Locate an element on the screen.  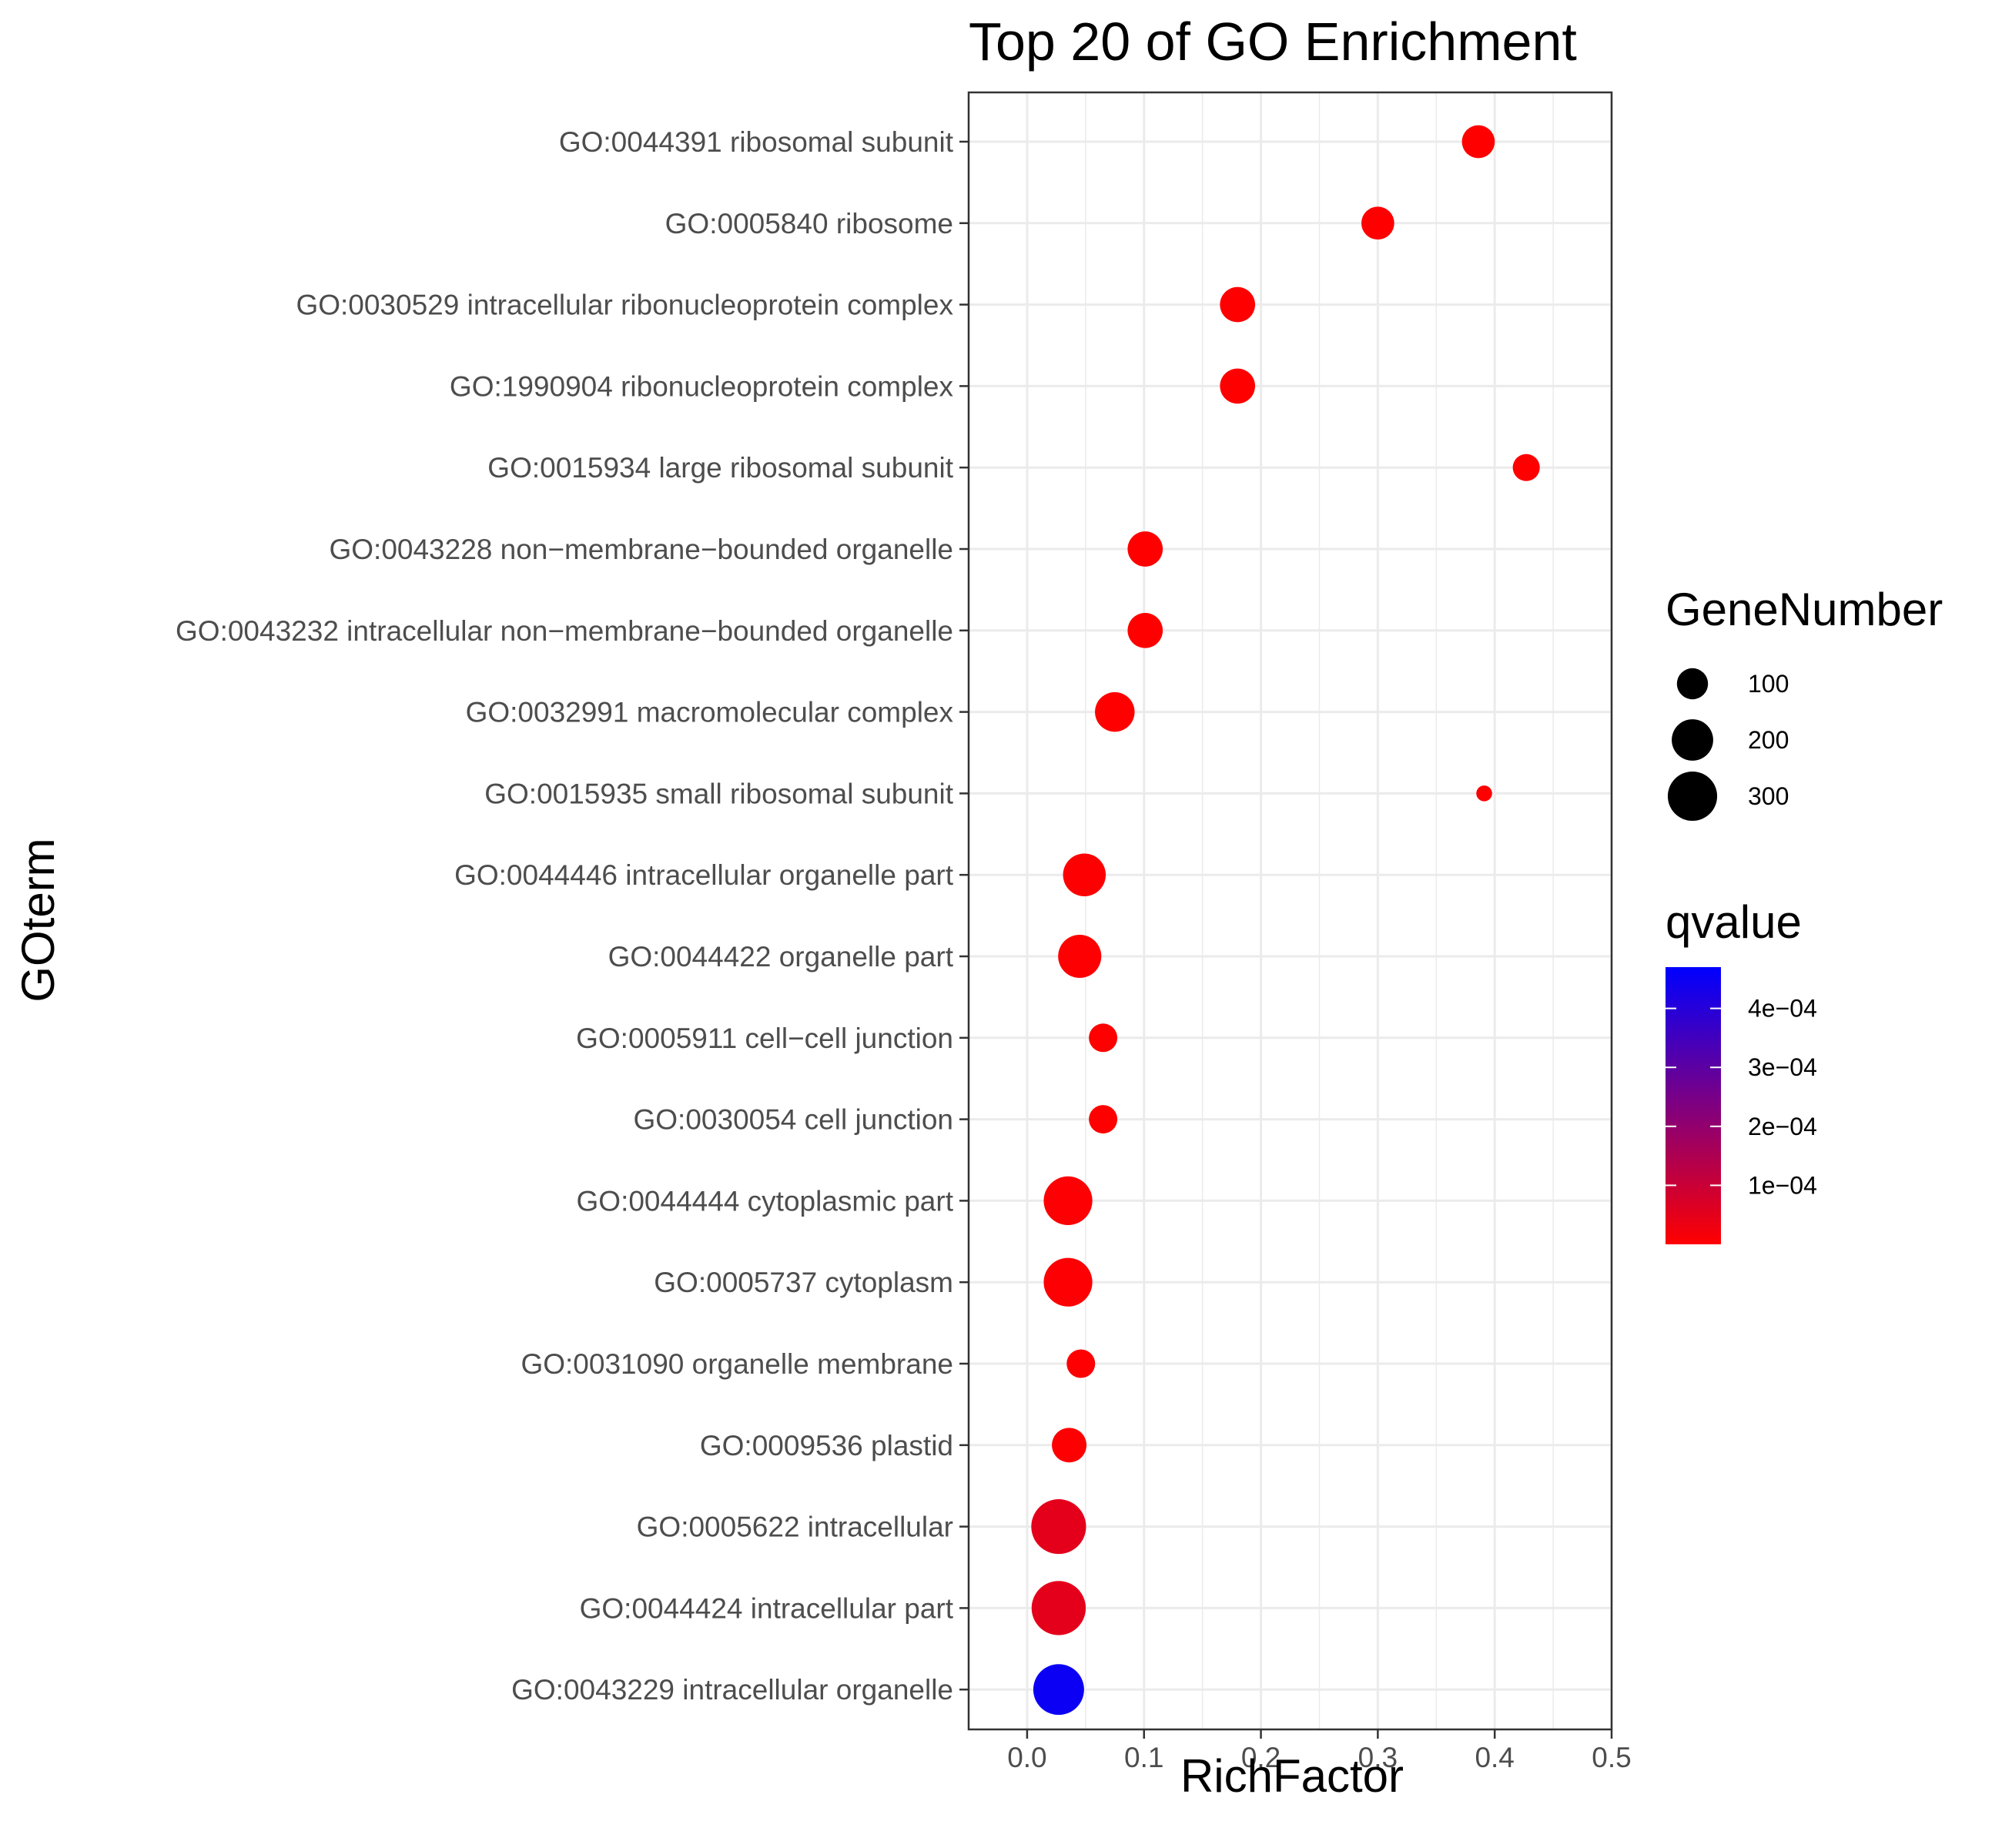
x-tick-label: 0.1 is located at coordinates (1143, 1757).